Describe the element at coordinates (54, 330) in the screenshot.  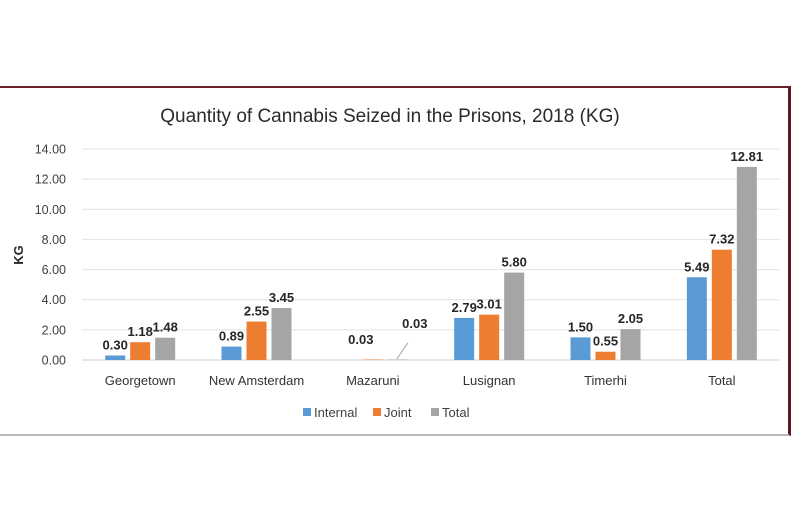
I see `y-tick-label: 2.00` at that location.